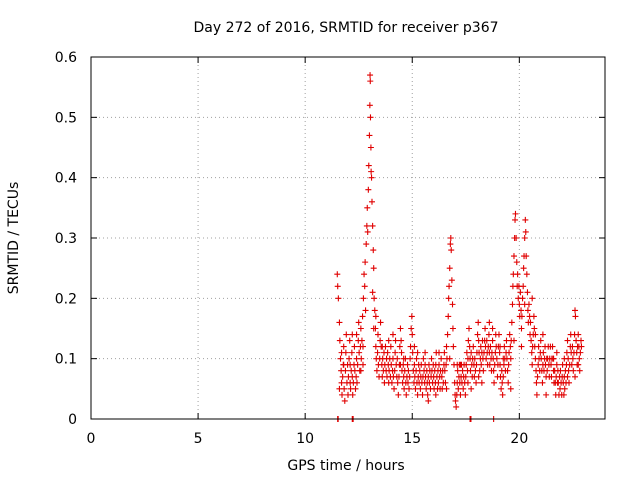 This screenshot has height=480, width=640. I want to click on x-tick-label: 20, so click(519, 439).